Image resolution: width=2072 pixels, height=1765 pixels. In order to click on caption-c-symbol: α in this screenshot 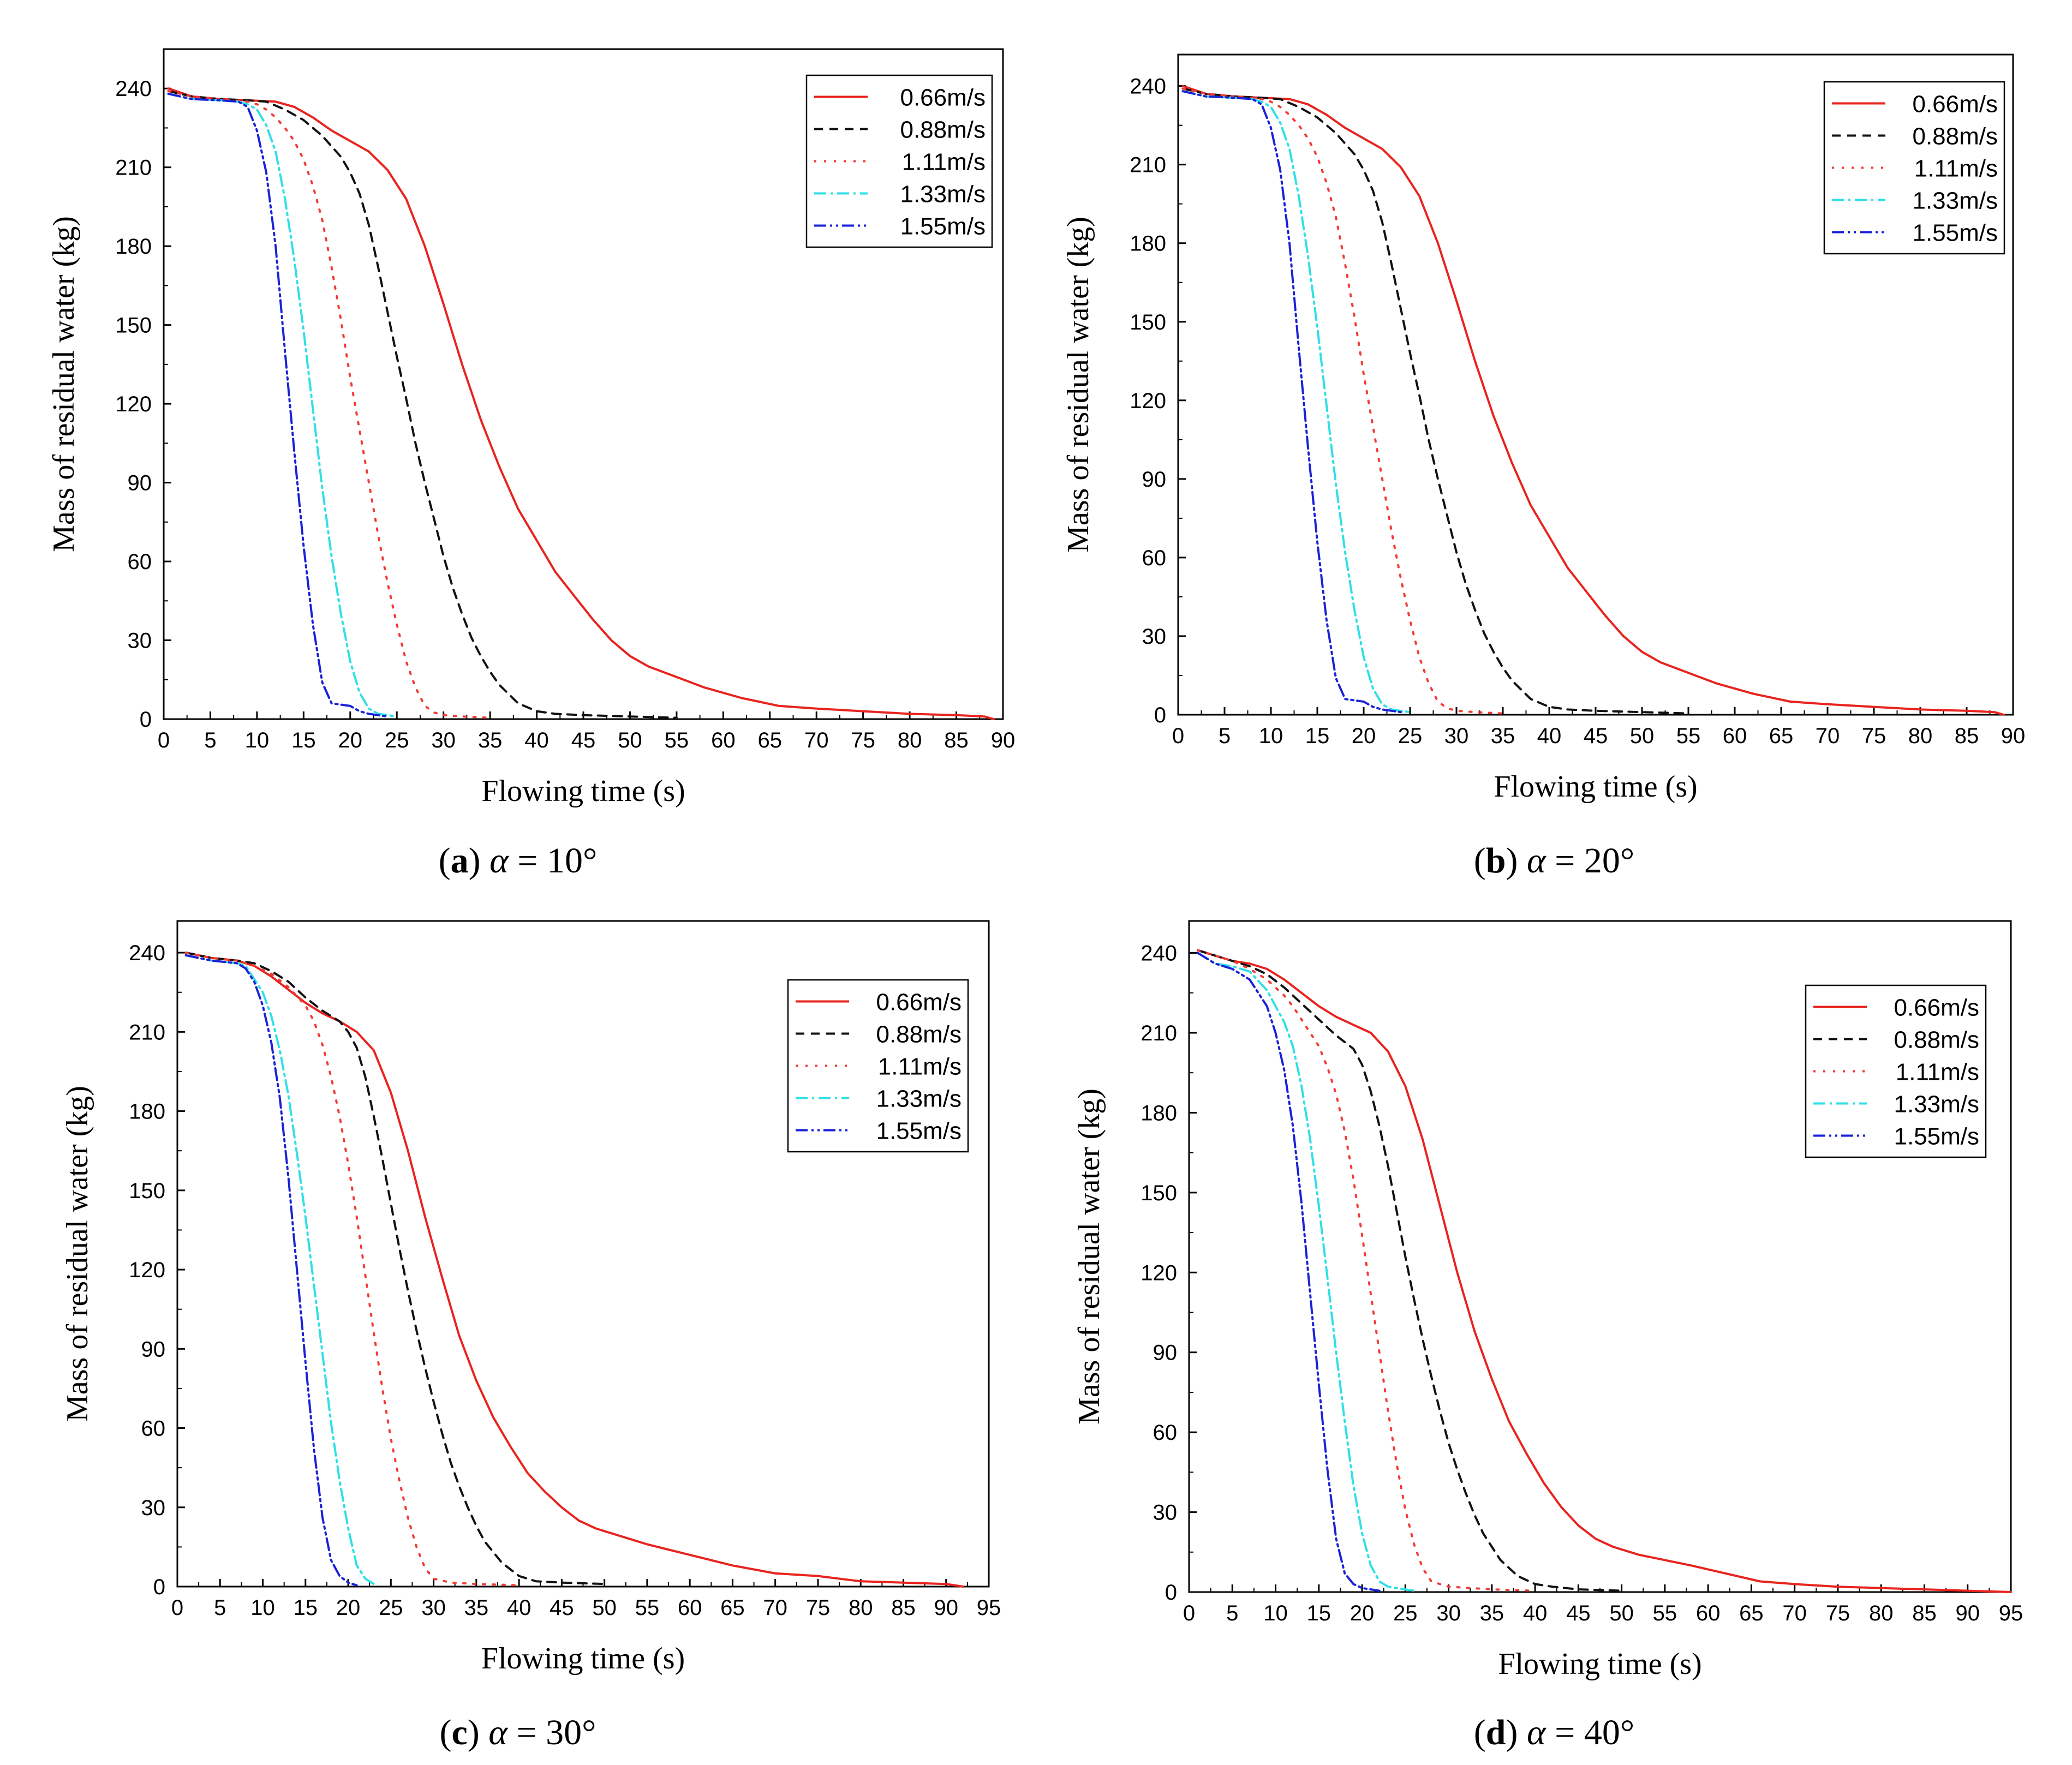, I will do `click(498, 1732)`.